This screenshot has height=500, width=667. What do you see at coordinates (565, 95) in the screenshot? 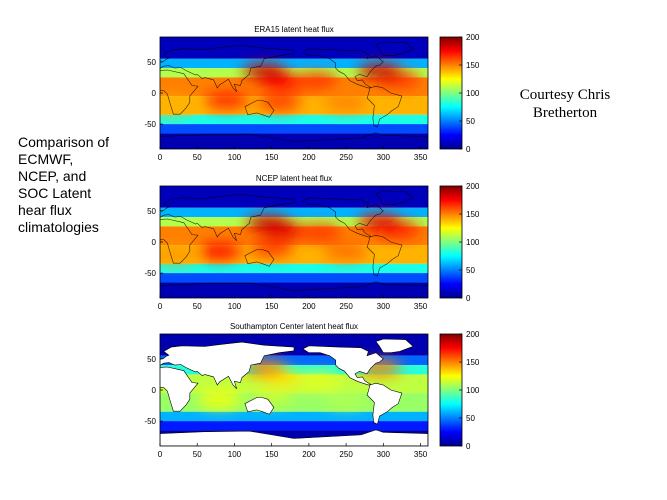
I see `credit-line: Courtesy Chris` at bounding box center [565, 95].